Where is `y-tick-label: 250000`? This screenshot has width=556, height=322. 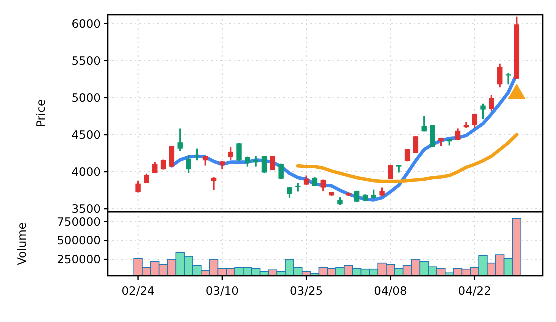 y-tick-label: 250000 is located at coordinates (79, 259).